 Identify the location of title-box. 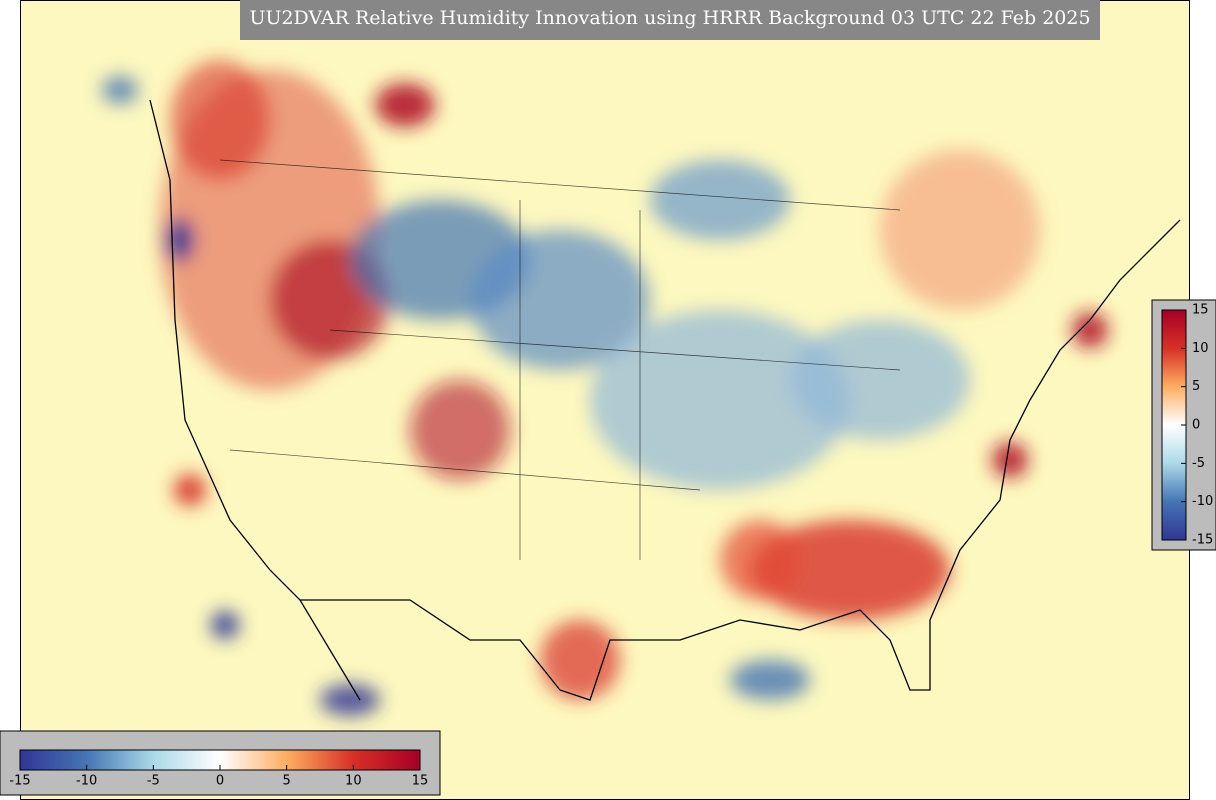
(670, 20).